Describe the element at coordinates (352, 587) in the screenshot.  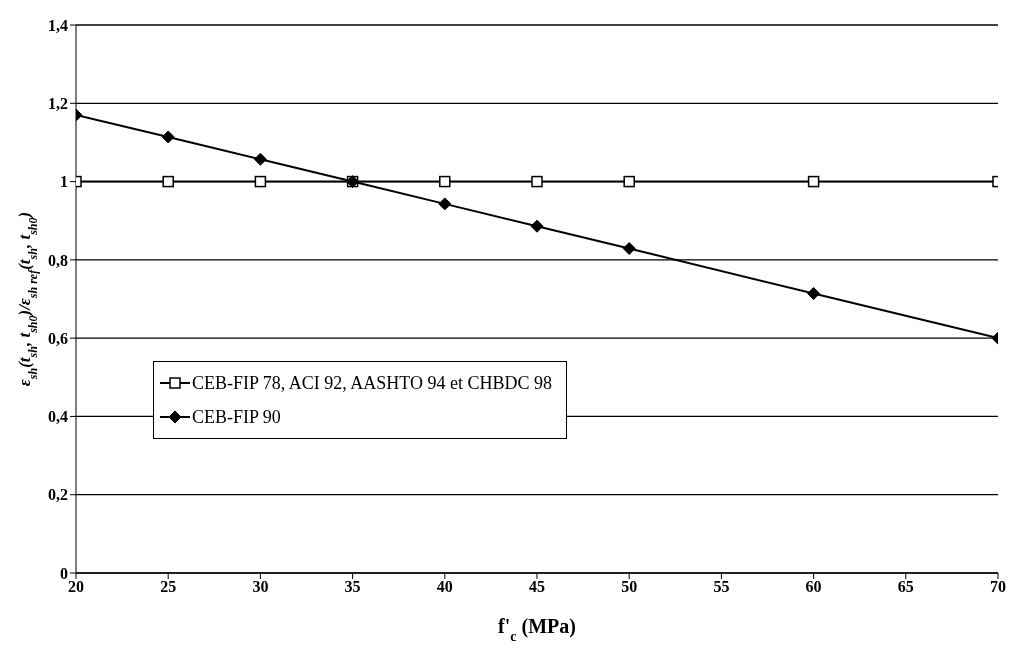
I see `x-tick-label: 35` at that location.